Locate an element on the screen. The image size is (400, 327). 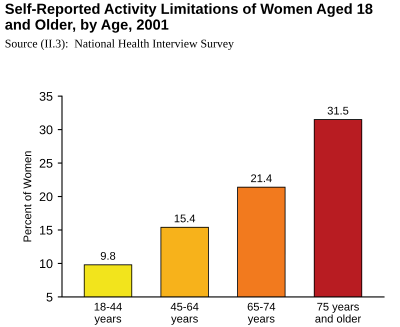
y-tick-label: 35 is located at coordinates (46, 96).